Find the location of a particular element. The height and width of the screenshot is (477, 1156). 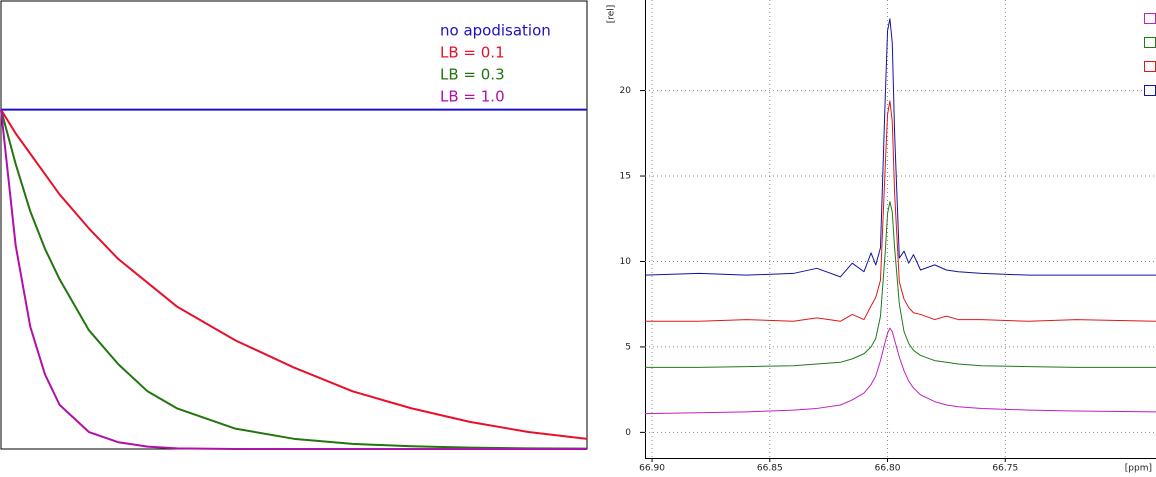

legend-entry: no apodisation is located at coordinates (495, 31).